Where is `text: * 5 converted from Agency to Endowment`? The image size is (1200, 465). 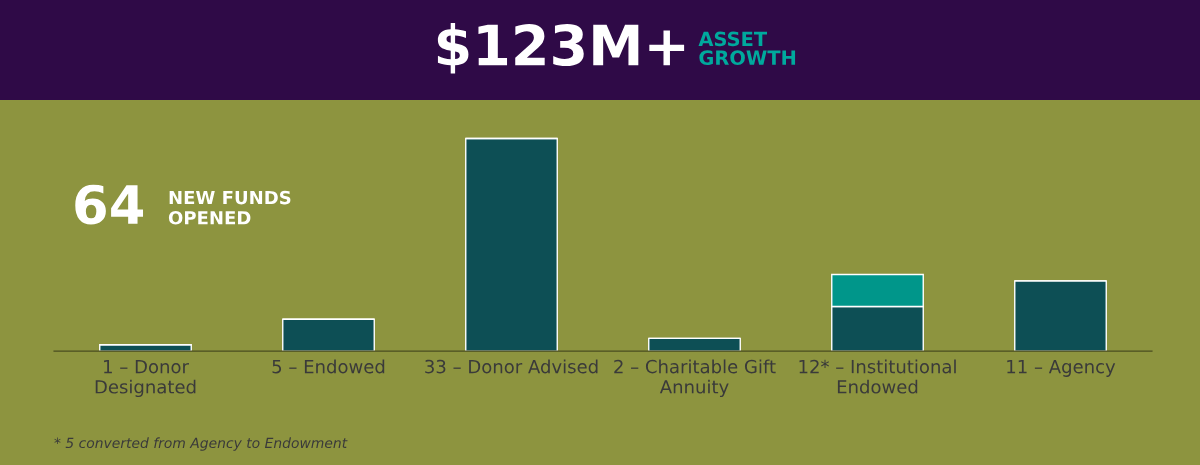 text: * 5 converted from Agency to Endowment is located at coordinates (201, 444).